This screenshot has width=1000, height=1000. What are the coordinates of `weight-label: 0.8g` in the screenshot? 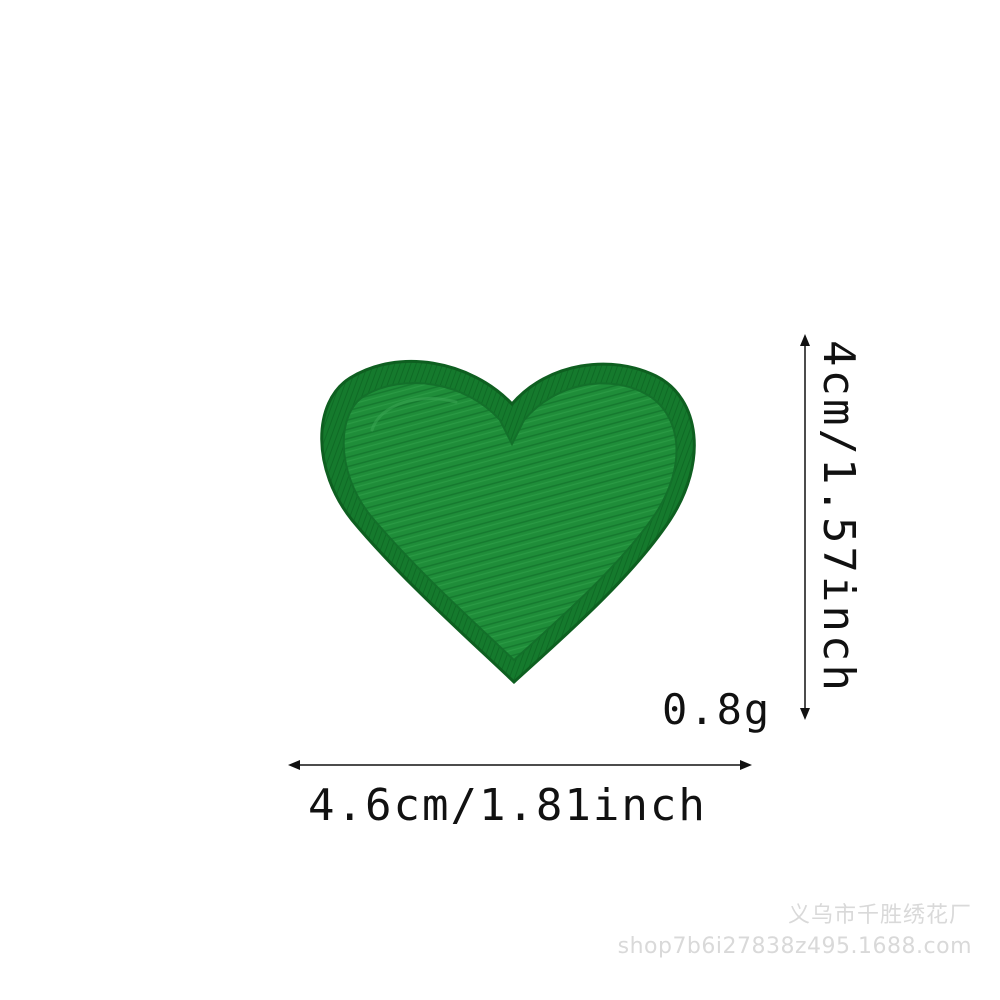 It's located at (717, 709).